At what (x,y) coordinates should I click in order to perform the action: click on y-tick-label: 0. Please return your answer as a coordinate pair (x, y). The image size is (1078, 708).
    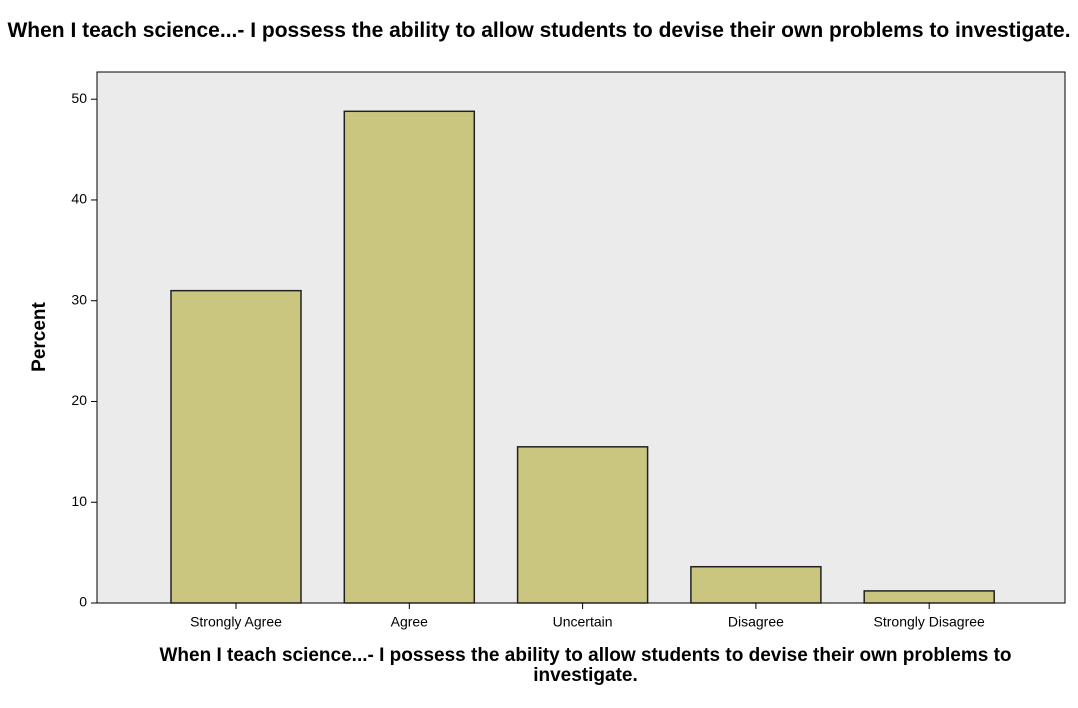
    Looking at the image, I should click on (83, 602).